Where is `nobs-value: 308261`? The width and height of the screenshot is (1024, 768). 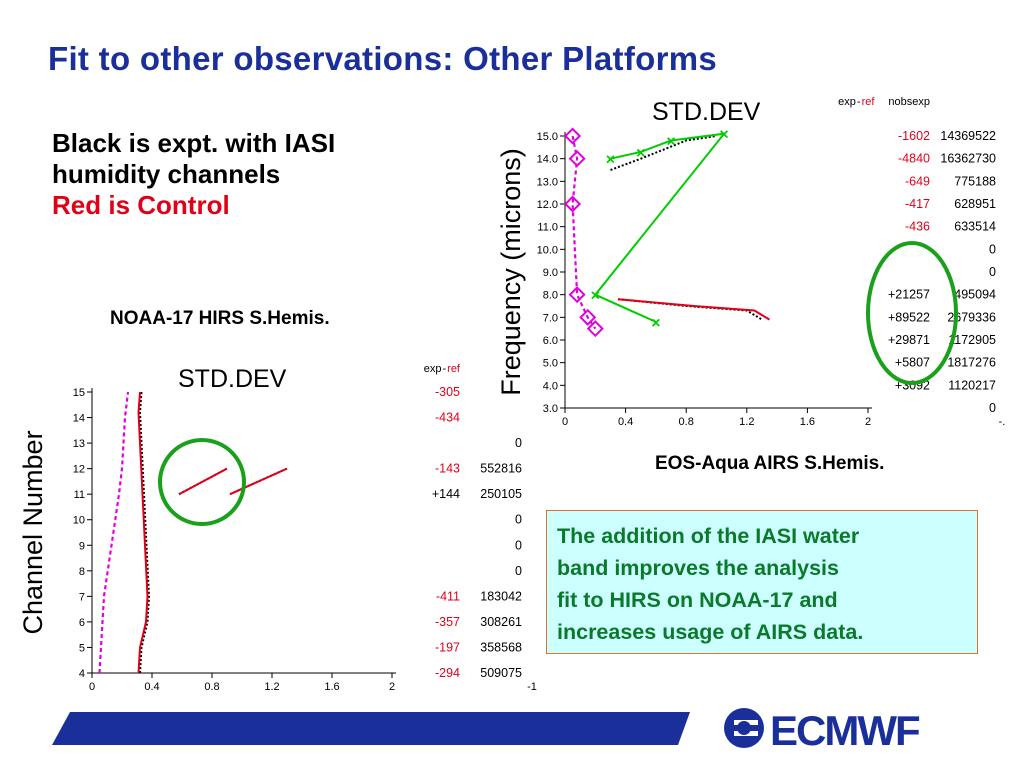 nobs-value: 308261 is located at coordinates (501, 622).